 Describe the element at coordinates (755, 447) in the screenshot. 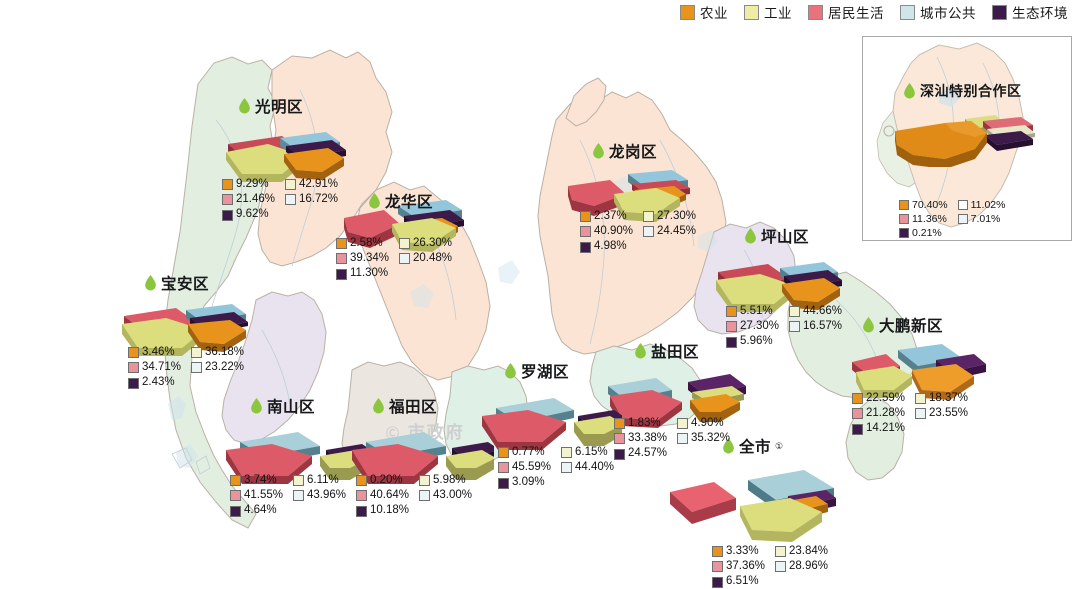

I see `district-name: 全市` at that location.